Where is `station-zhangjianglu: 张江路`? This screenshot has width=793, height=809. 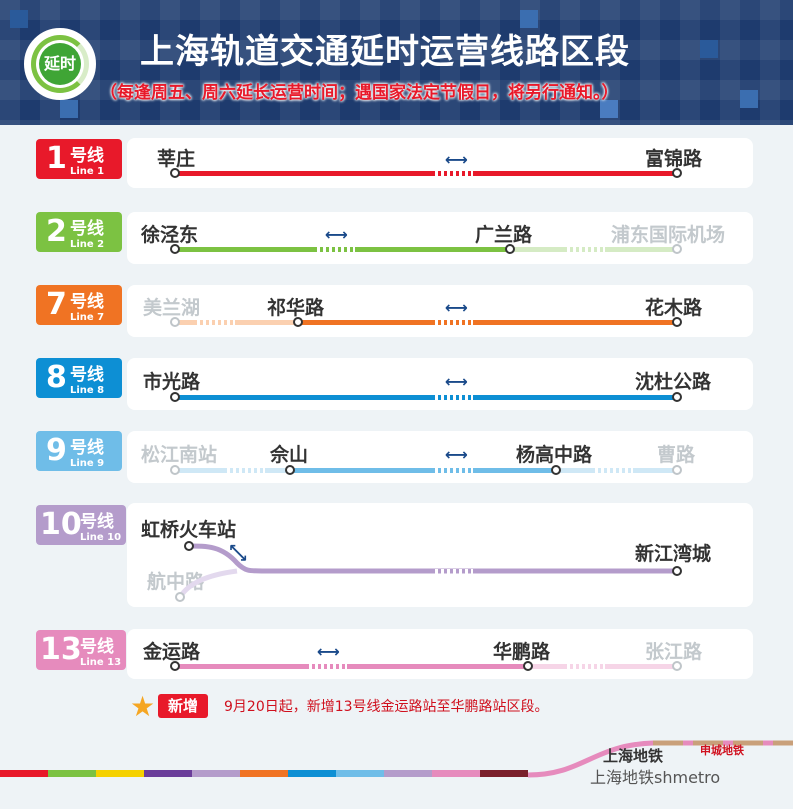
station-zhangjianglu: 张江路 is located at coordinates (674, 652).